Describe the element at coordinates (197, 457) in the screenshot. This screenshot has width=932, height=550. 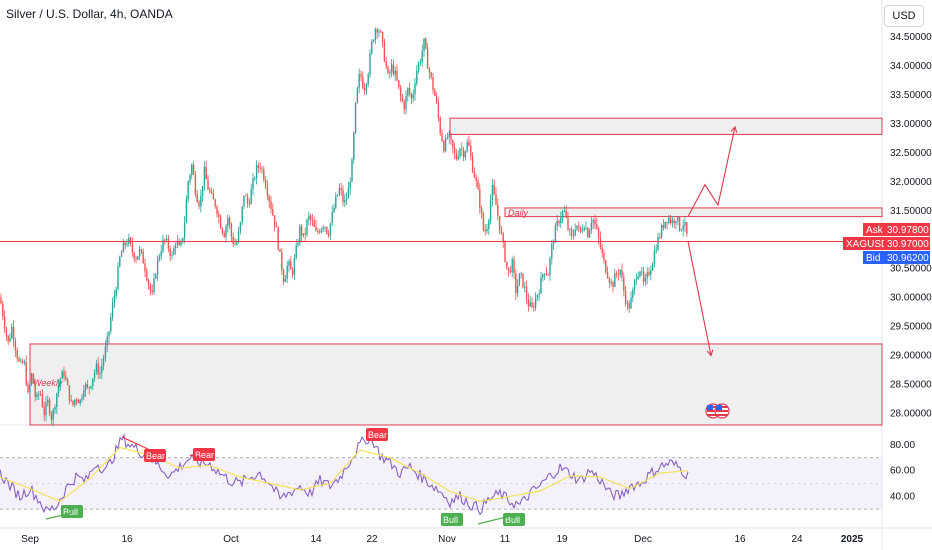
I see `bear-divergence-line` at that location.